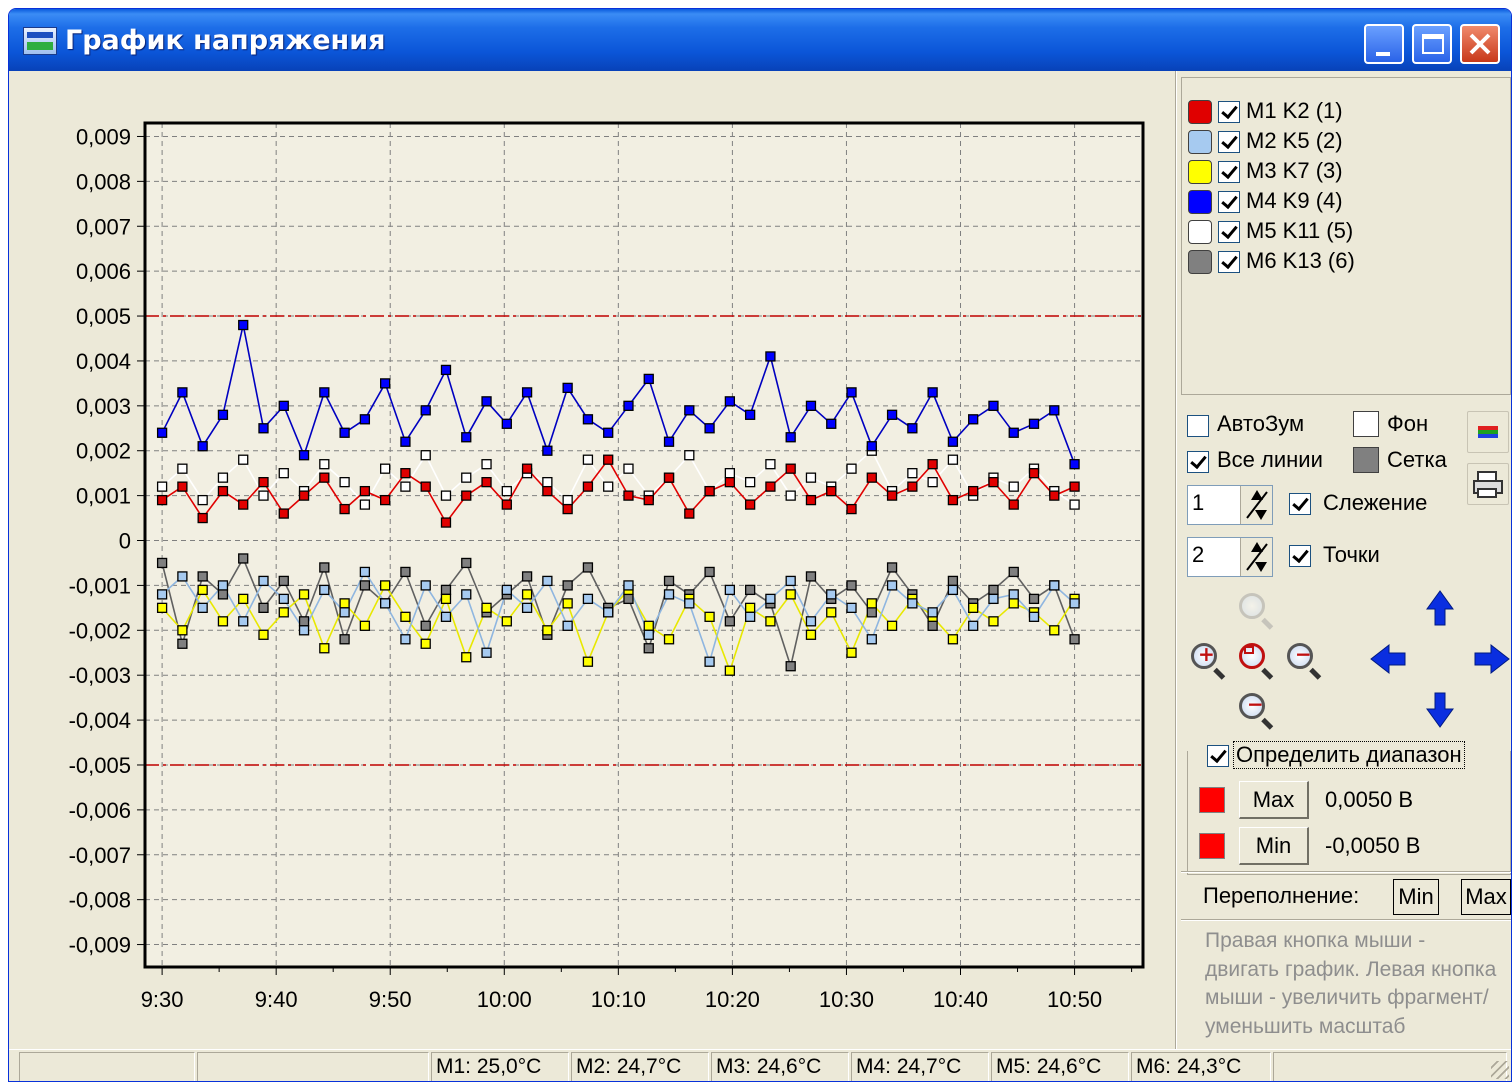  What do you see at coordinates (1208, 660) in the screenshot?
I see `zoom-in-button: +` at bounding box center [1208, 660].